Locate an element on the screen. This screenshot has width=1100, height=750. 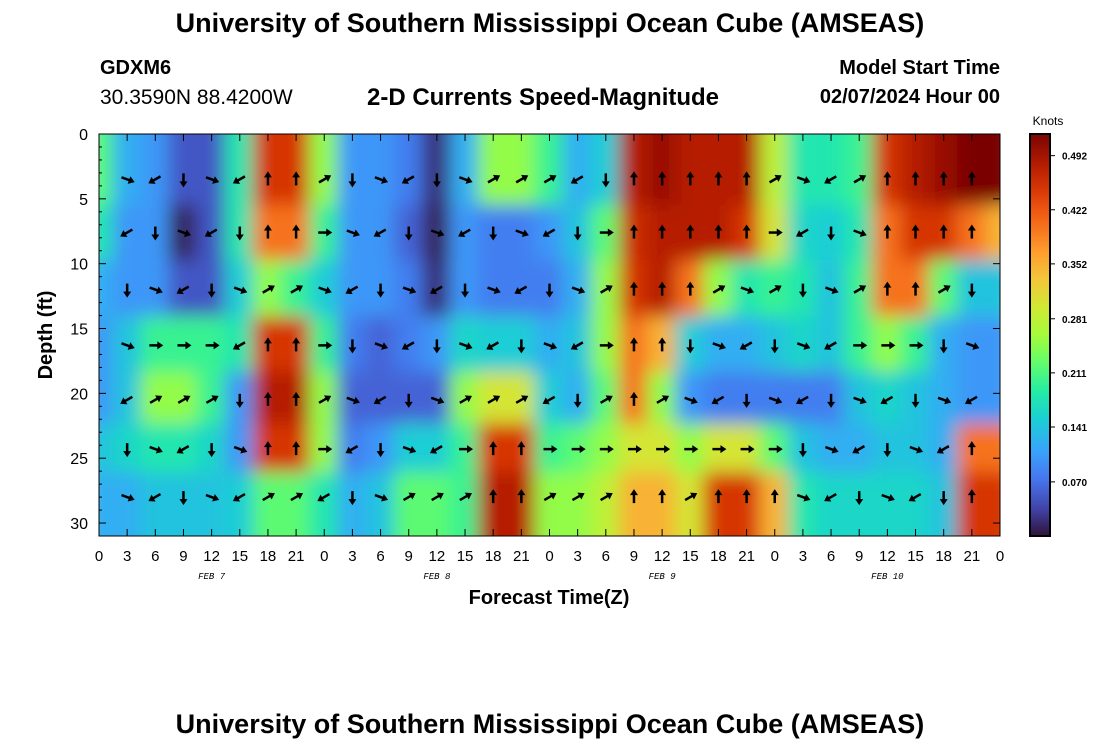
x-tick-label: 15 is located at coordinates (690, 556).